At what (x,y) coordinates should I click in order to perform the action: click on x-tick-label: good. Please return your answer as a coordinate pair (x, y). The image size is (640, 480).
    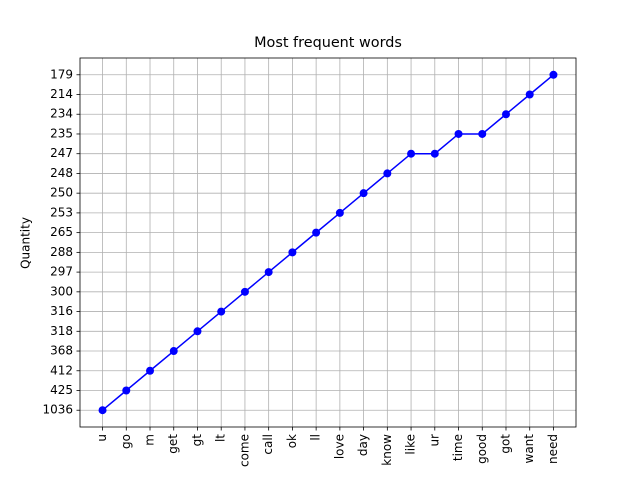
    Looking at the image, I should click on (482, 449).